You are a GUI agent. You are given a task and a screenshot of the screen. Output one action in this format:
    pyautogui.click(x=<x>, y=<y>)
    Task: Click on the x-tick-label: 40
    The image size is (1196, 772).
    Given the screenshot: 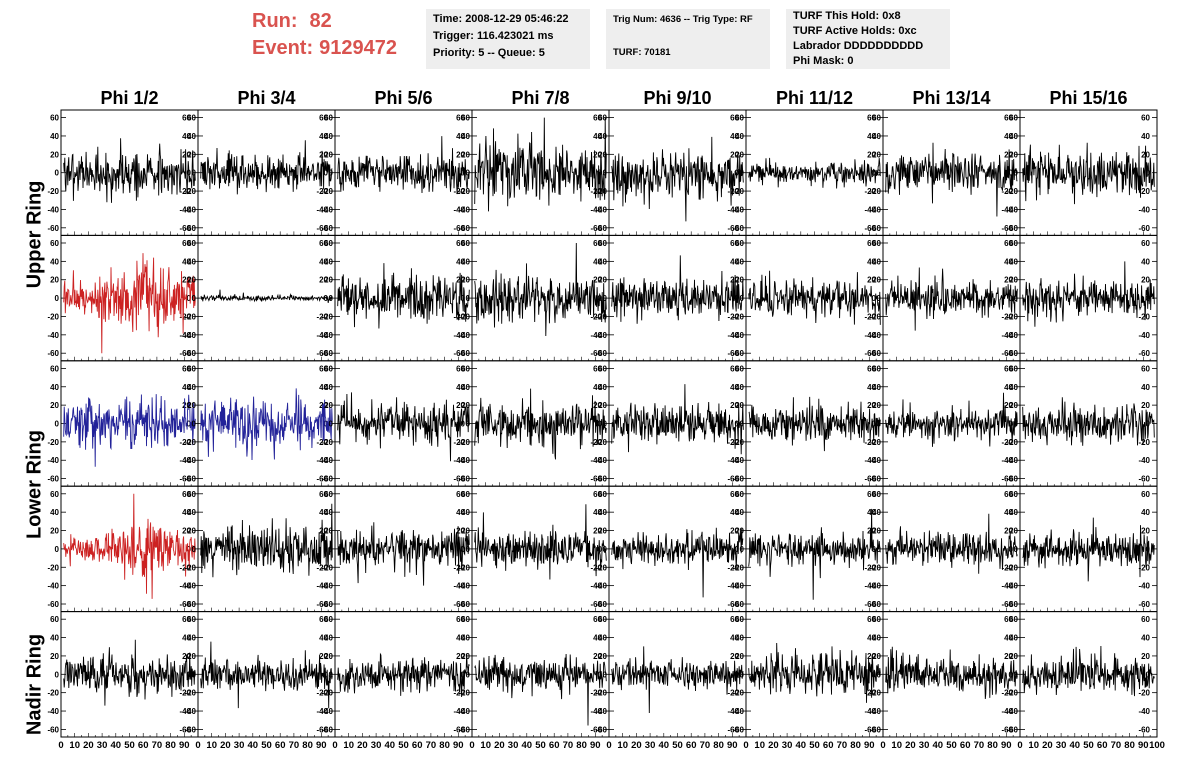 What is the action you would take?
    pyautogui.click(x=664, y=745)
    